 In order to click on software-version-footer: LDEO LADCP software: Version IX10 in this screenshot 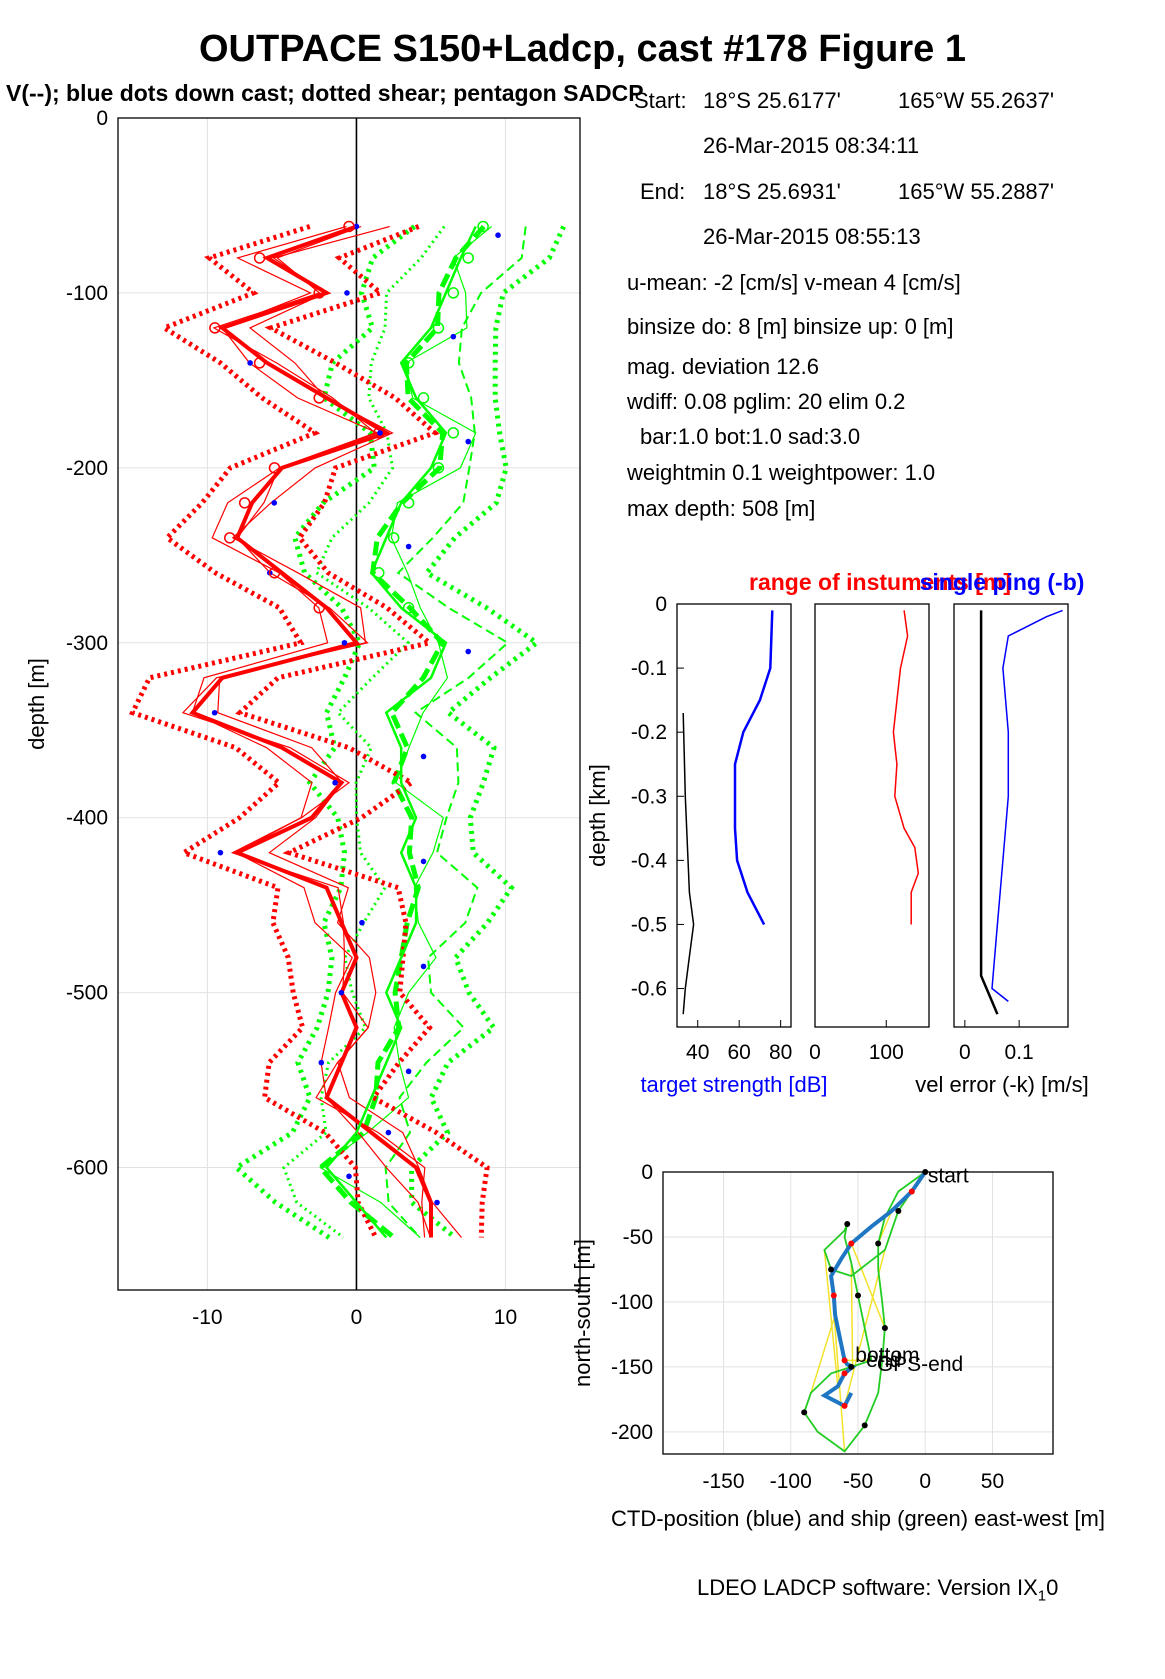, I will do `click(877, 1589)`.